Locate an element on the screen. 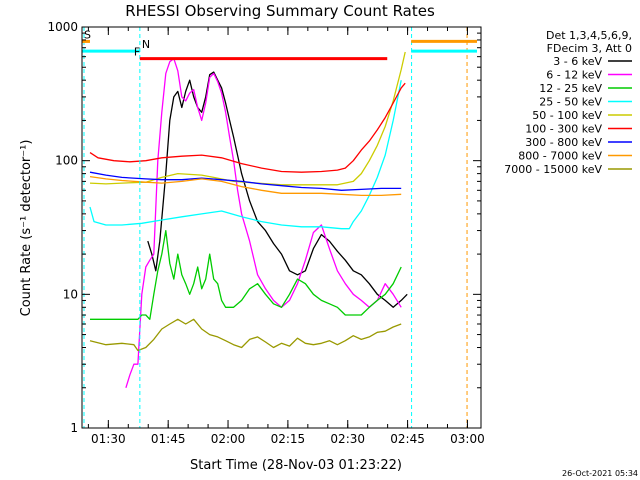 The height and width of the screenshot is (480, 640). x-tick-label-4: 02:30 is located at coordinates (347, 439).